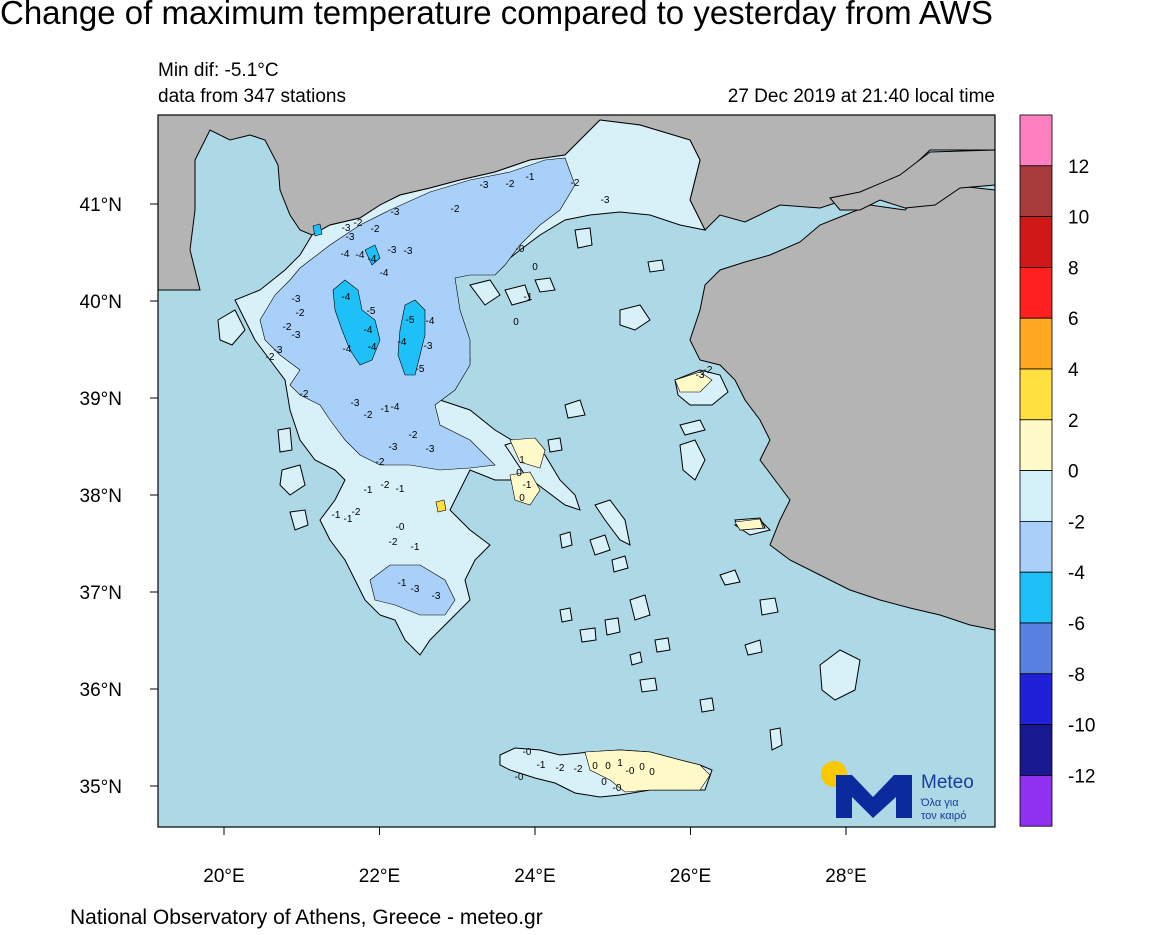 This screenshot has width=1152, height=935. I want to click on colorbar-label: -8, so click(1076, 675).